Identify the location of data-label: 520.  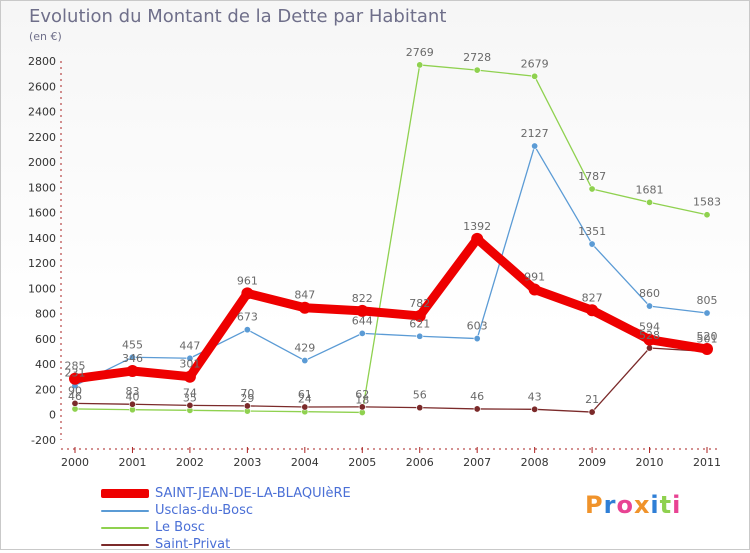
(707, 336).